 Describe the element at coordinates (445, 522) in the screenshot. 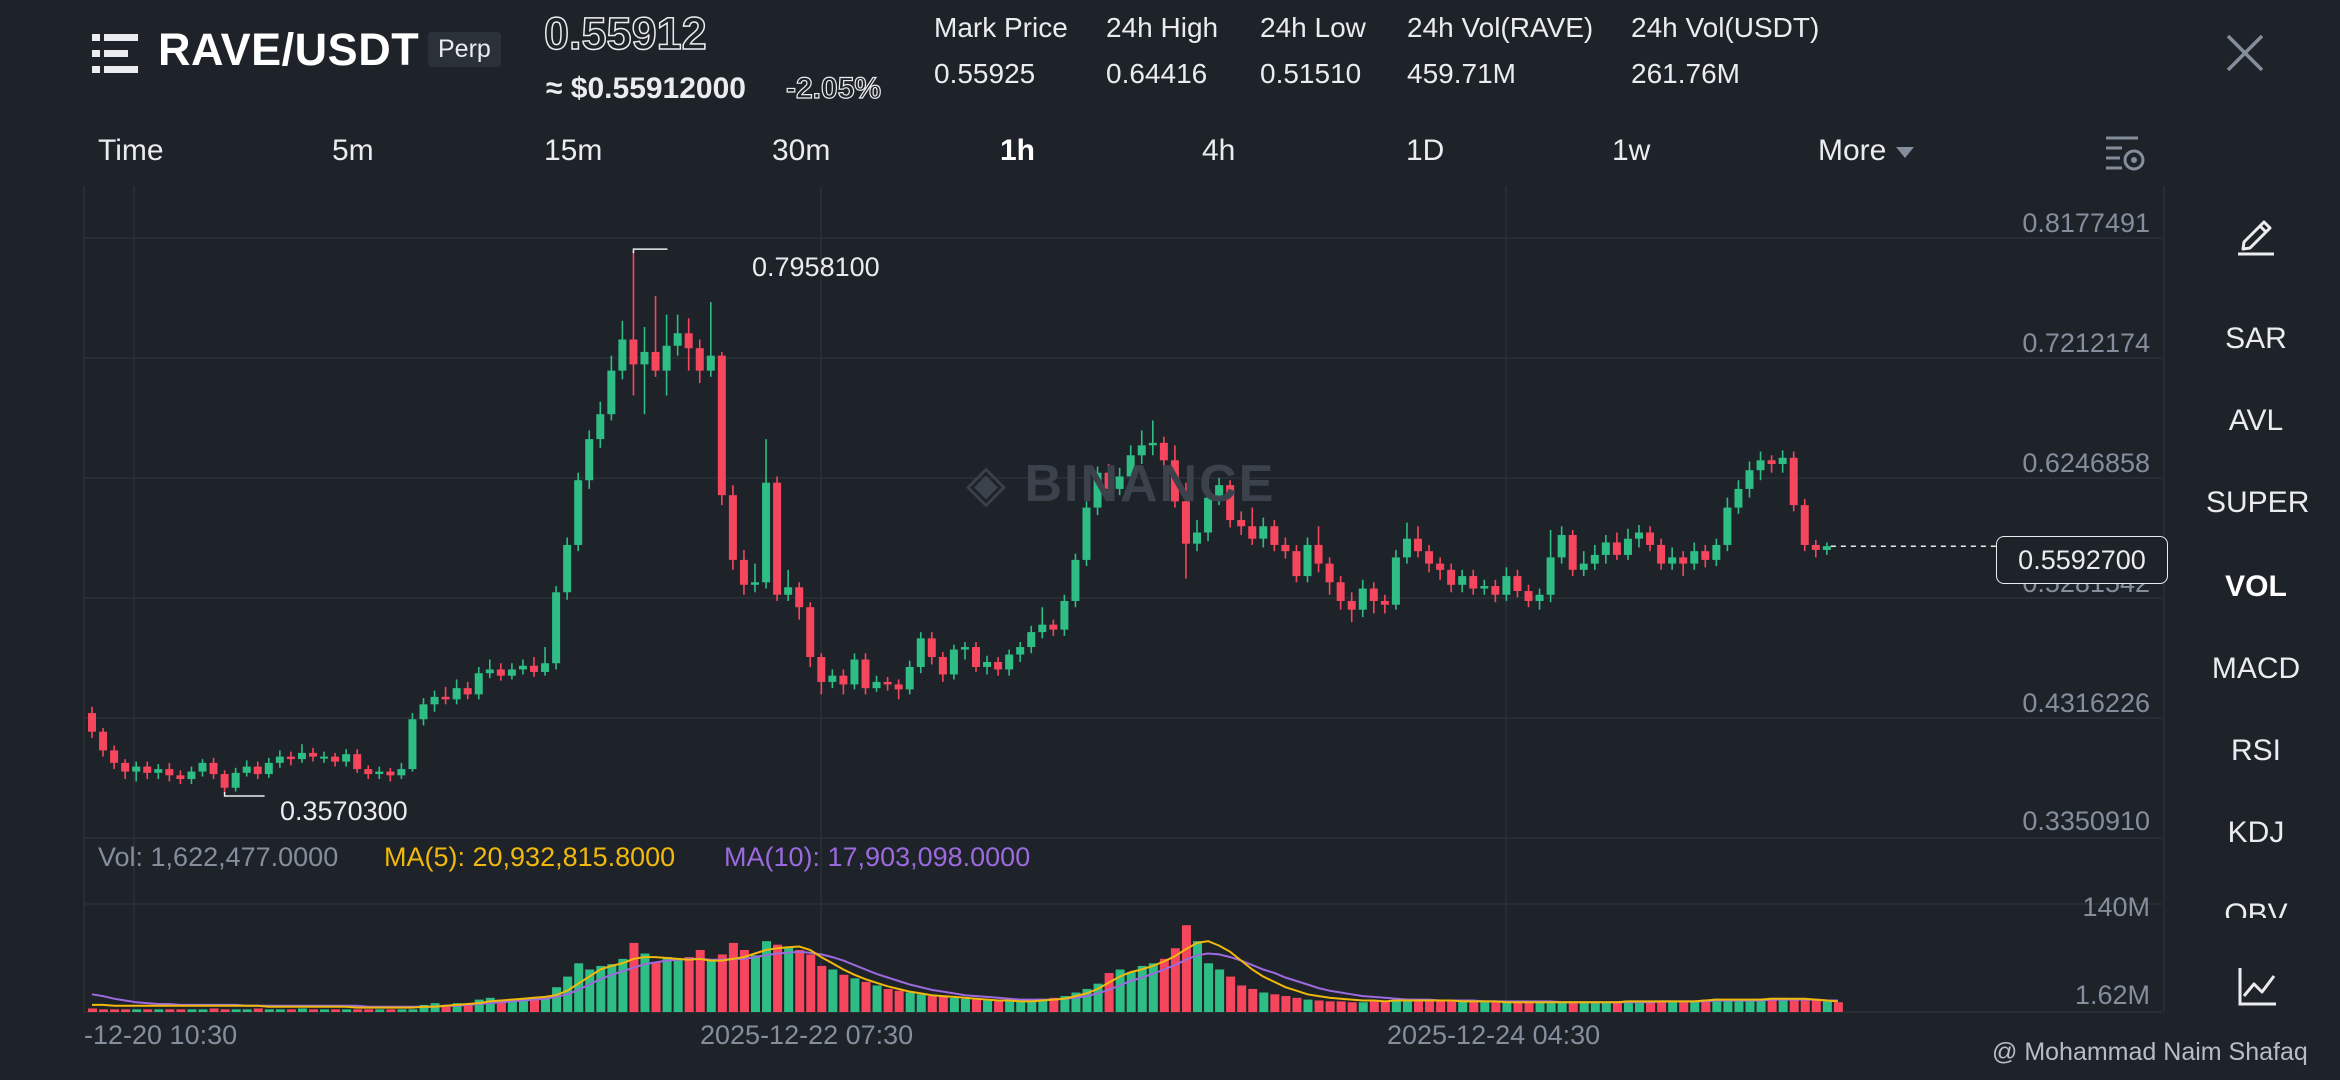

I see `high-low-markers` at that location.